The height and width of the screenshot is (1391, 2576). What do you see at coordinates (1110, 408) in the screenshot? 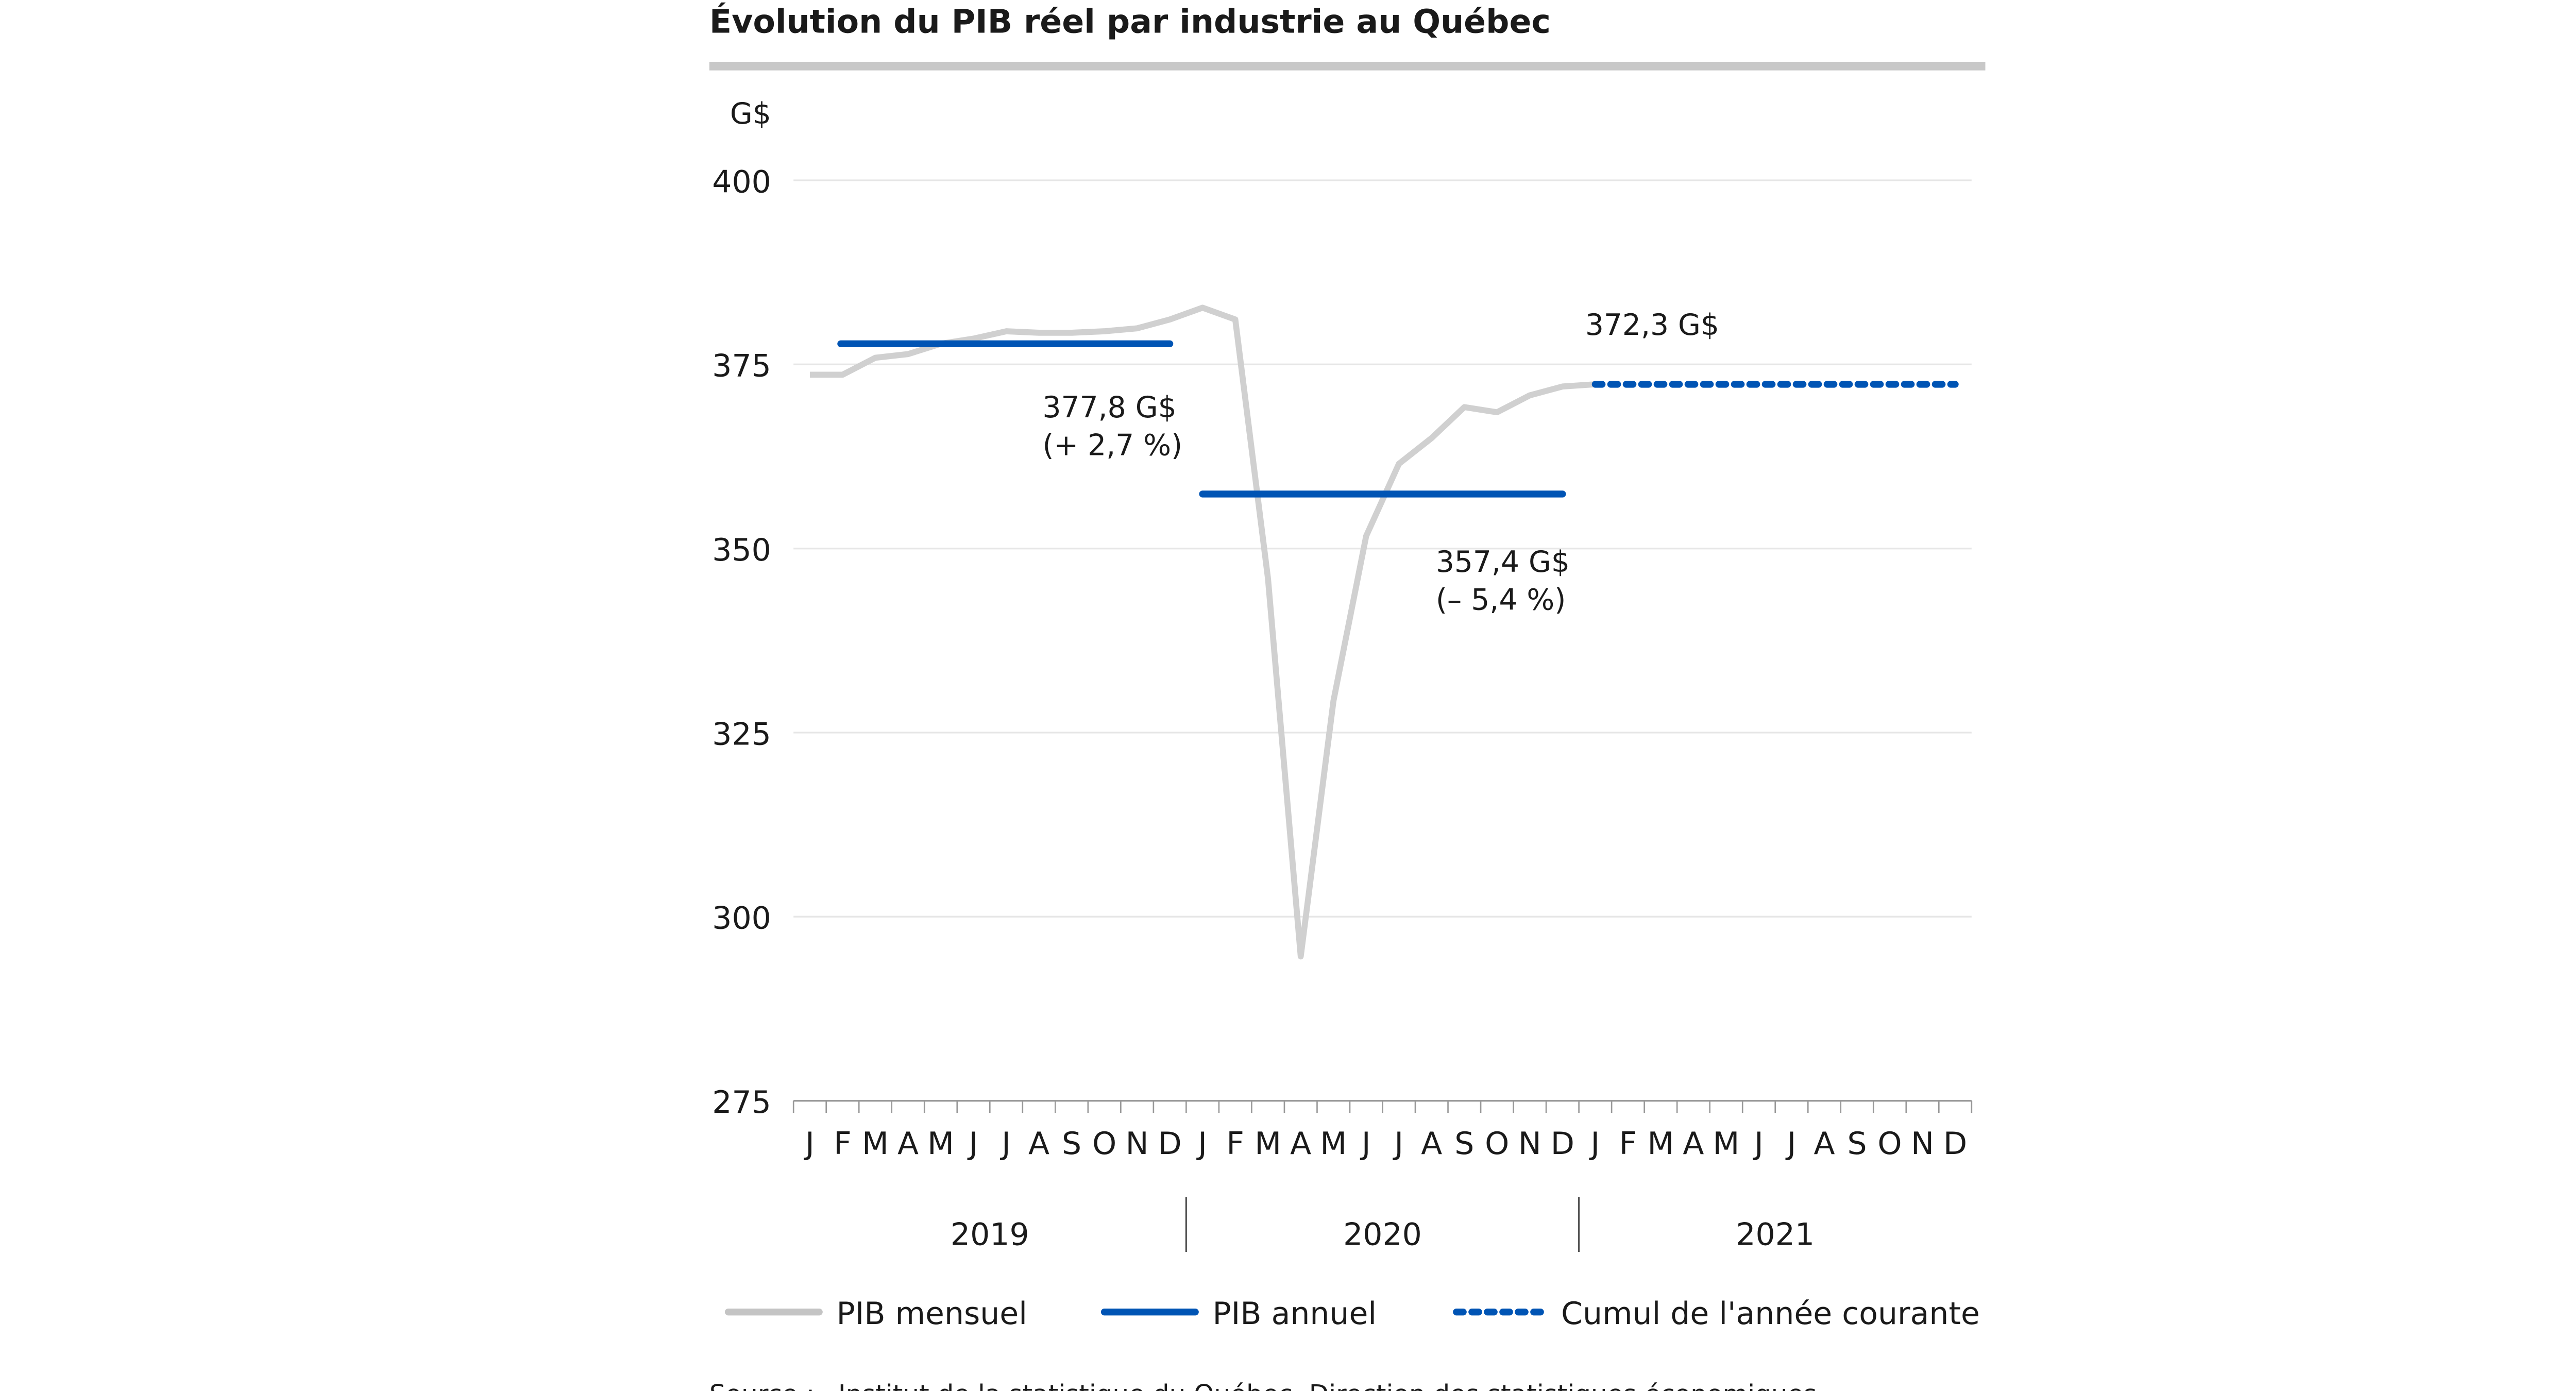
I see `data-label: 377,8 G$` at bounding box center [1110, 408].